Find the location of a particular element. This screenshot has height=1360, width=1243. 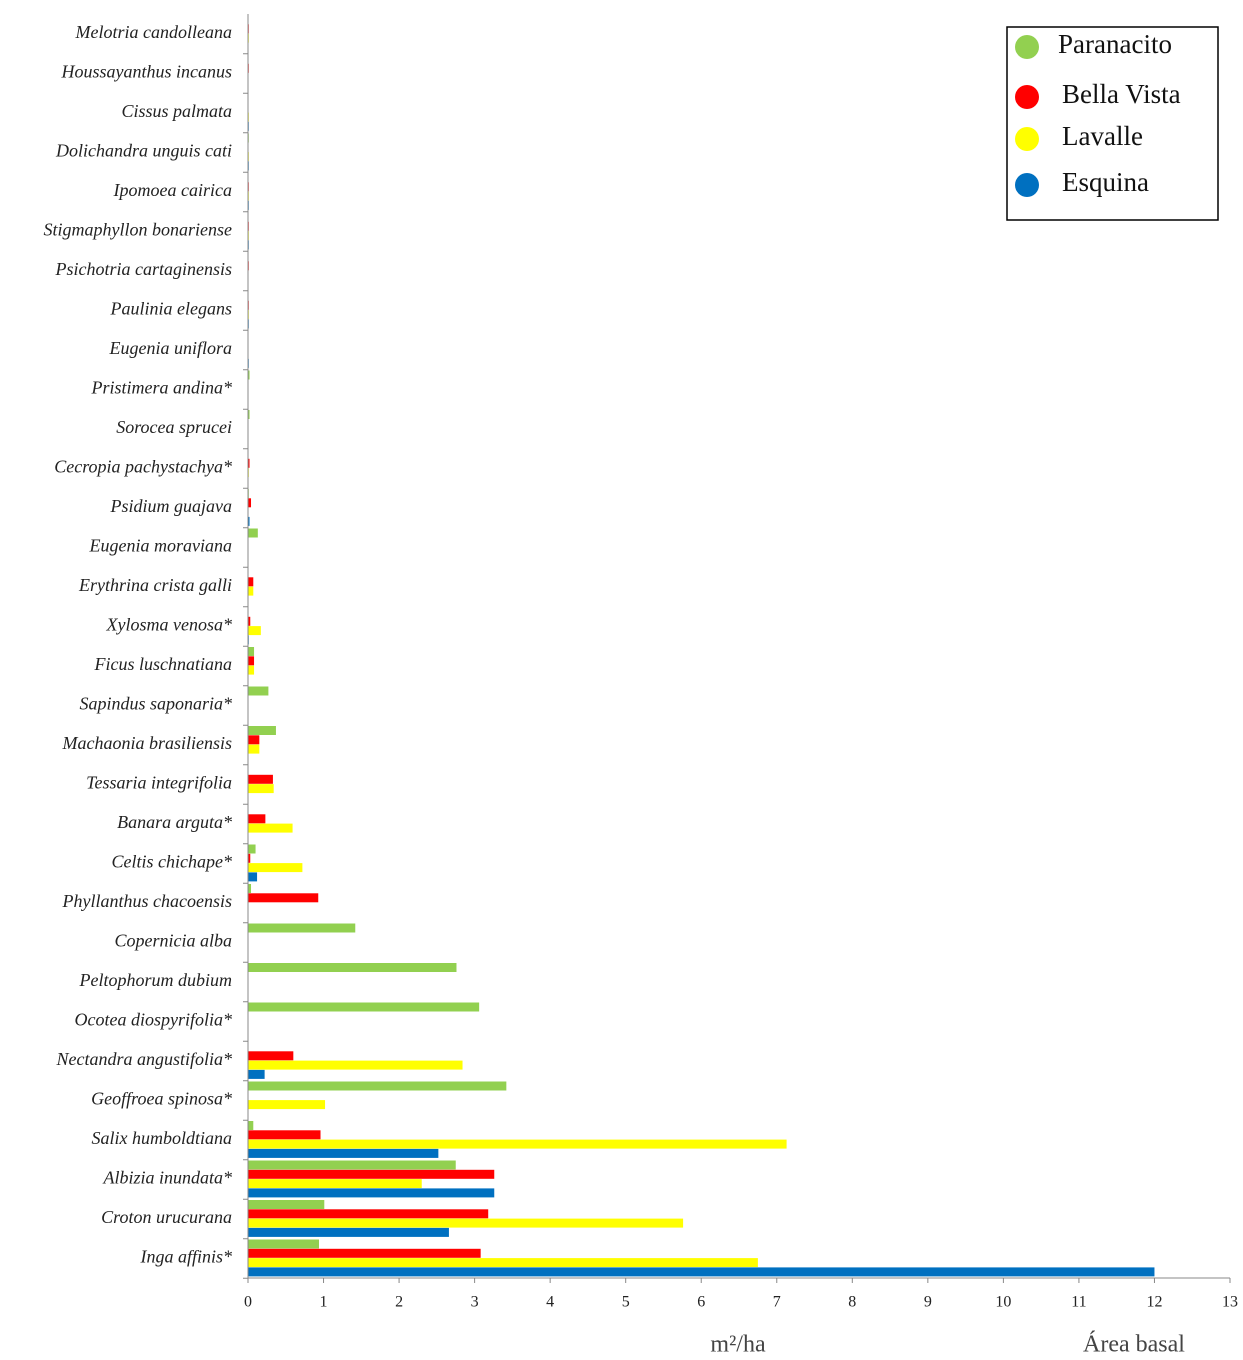

x-axis-label: m²/ha is located at coordinates (738, 1345).